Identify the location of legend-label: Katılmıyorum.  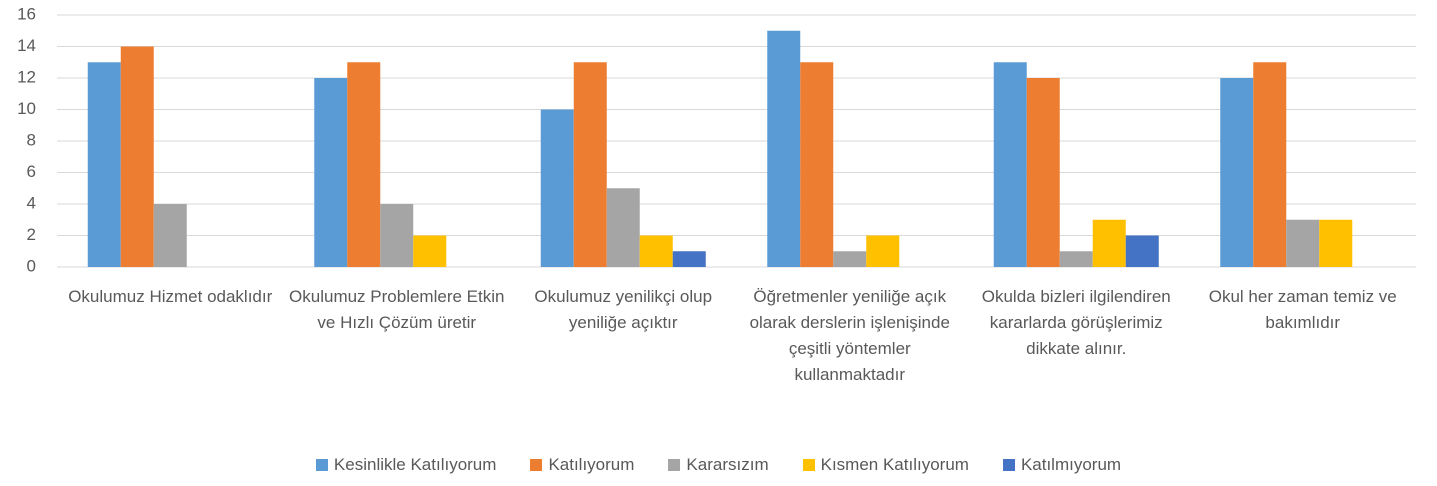
(1071, 464).